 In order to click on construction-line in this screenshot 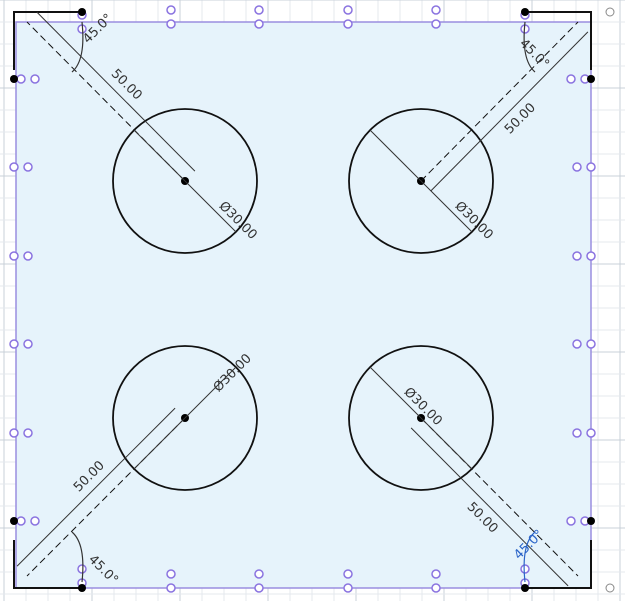, I will do `click(499, 101)`.